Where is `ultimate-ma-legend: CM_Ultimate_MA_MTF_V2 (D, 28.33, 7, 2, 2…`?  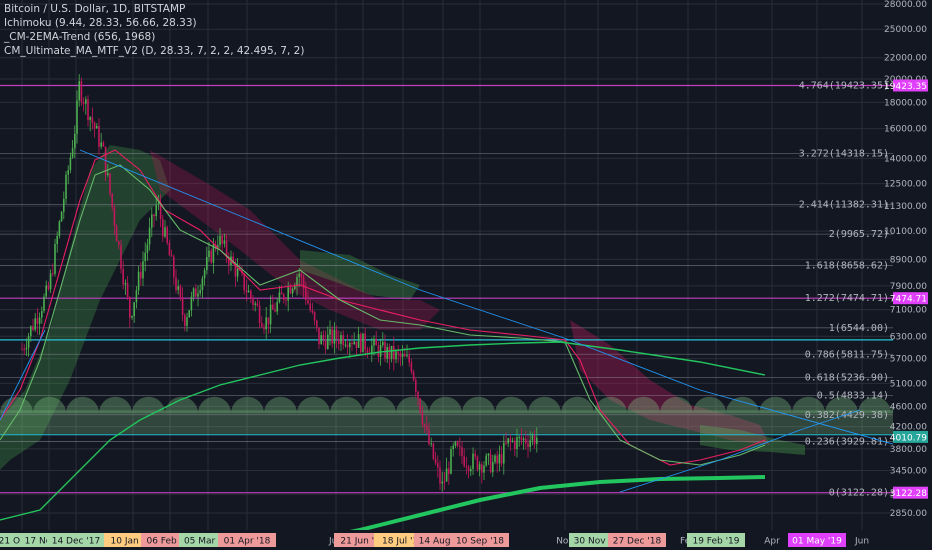 ultimate-ma-legend: CM_Ultimate_MA_MTF_V2 (D, 28.33, 7, 2, 2… is located at coordinates (154, 51).